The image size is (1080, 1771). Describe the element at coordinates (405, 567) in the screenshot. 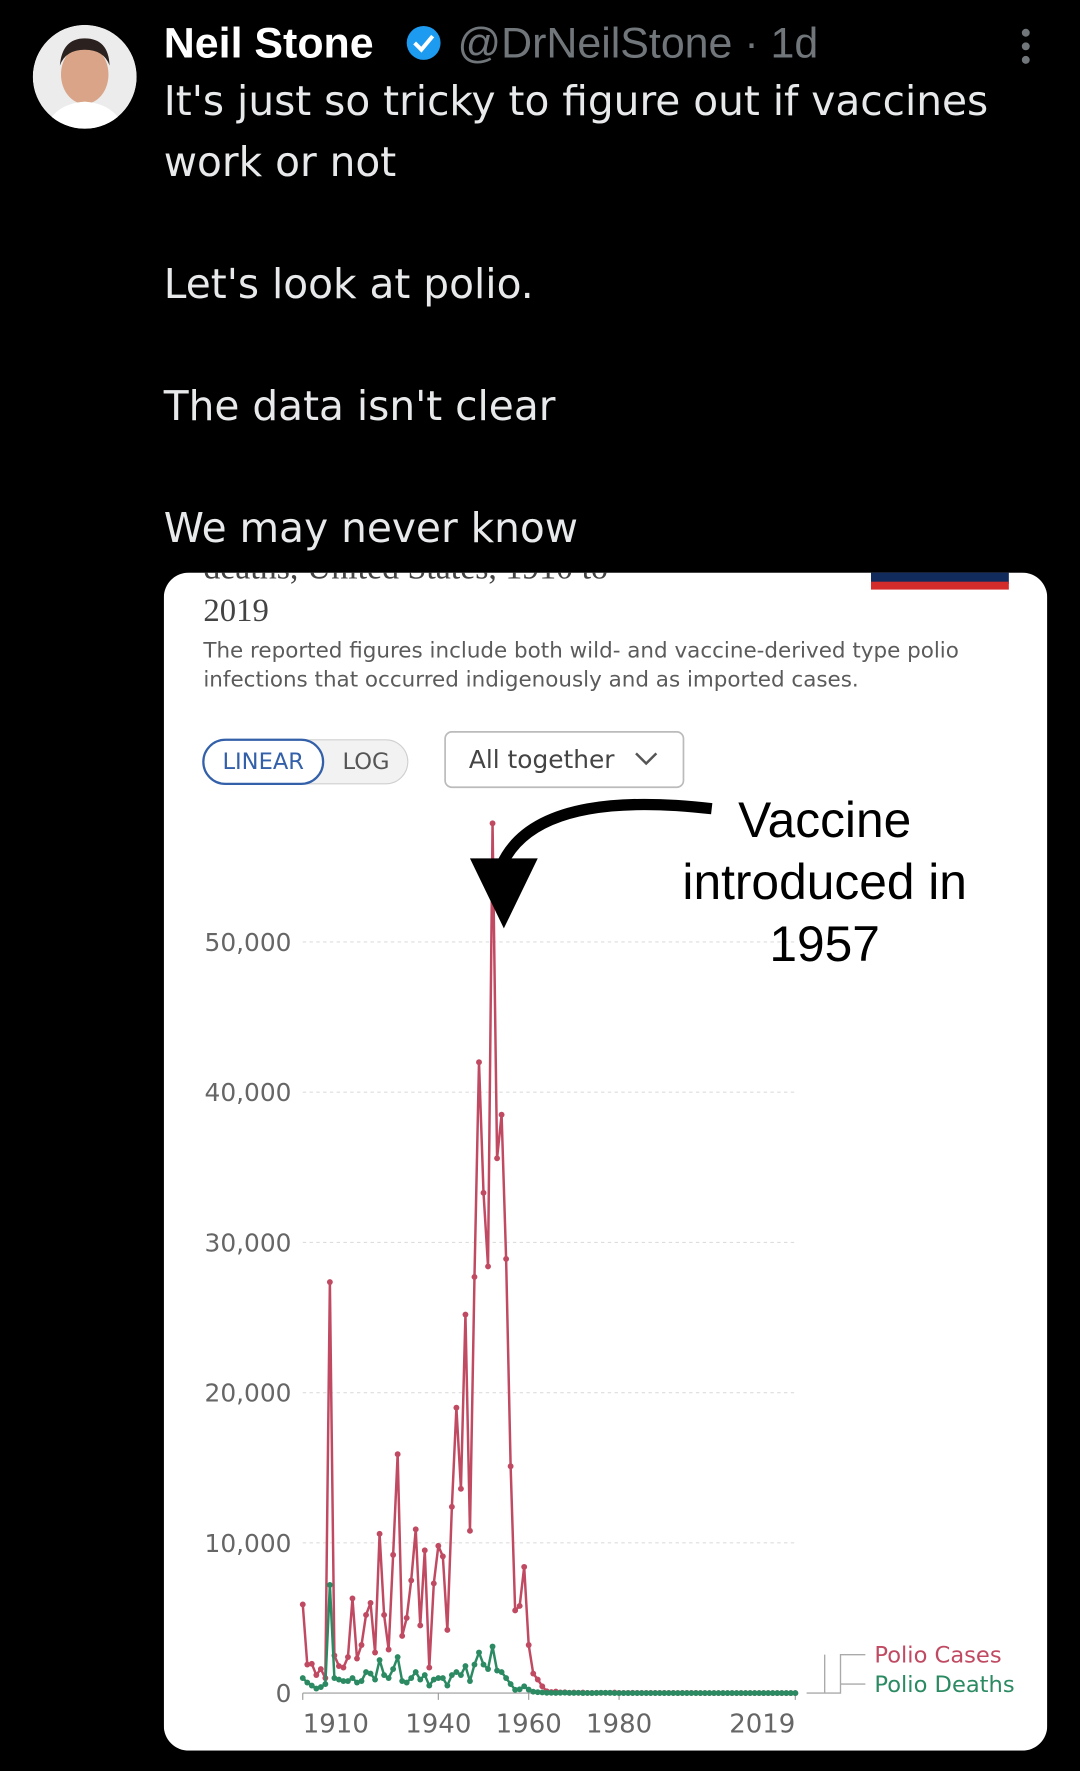

I see `chart-title: deaths, United States, 1910 to` at that location.